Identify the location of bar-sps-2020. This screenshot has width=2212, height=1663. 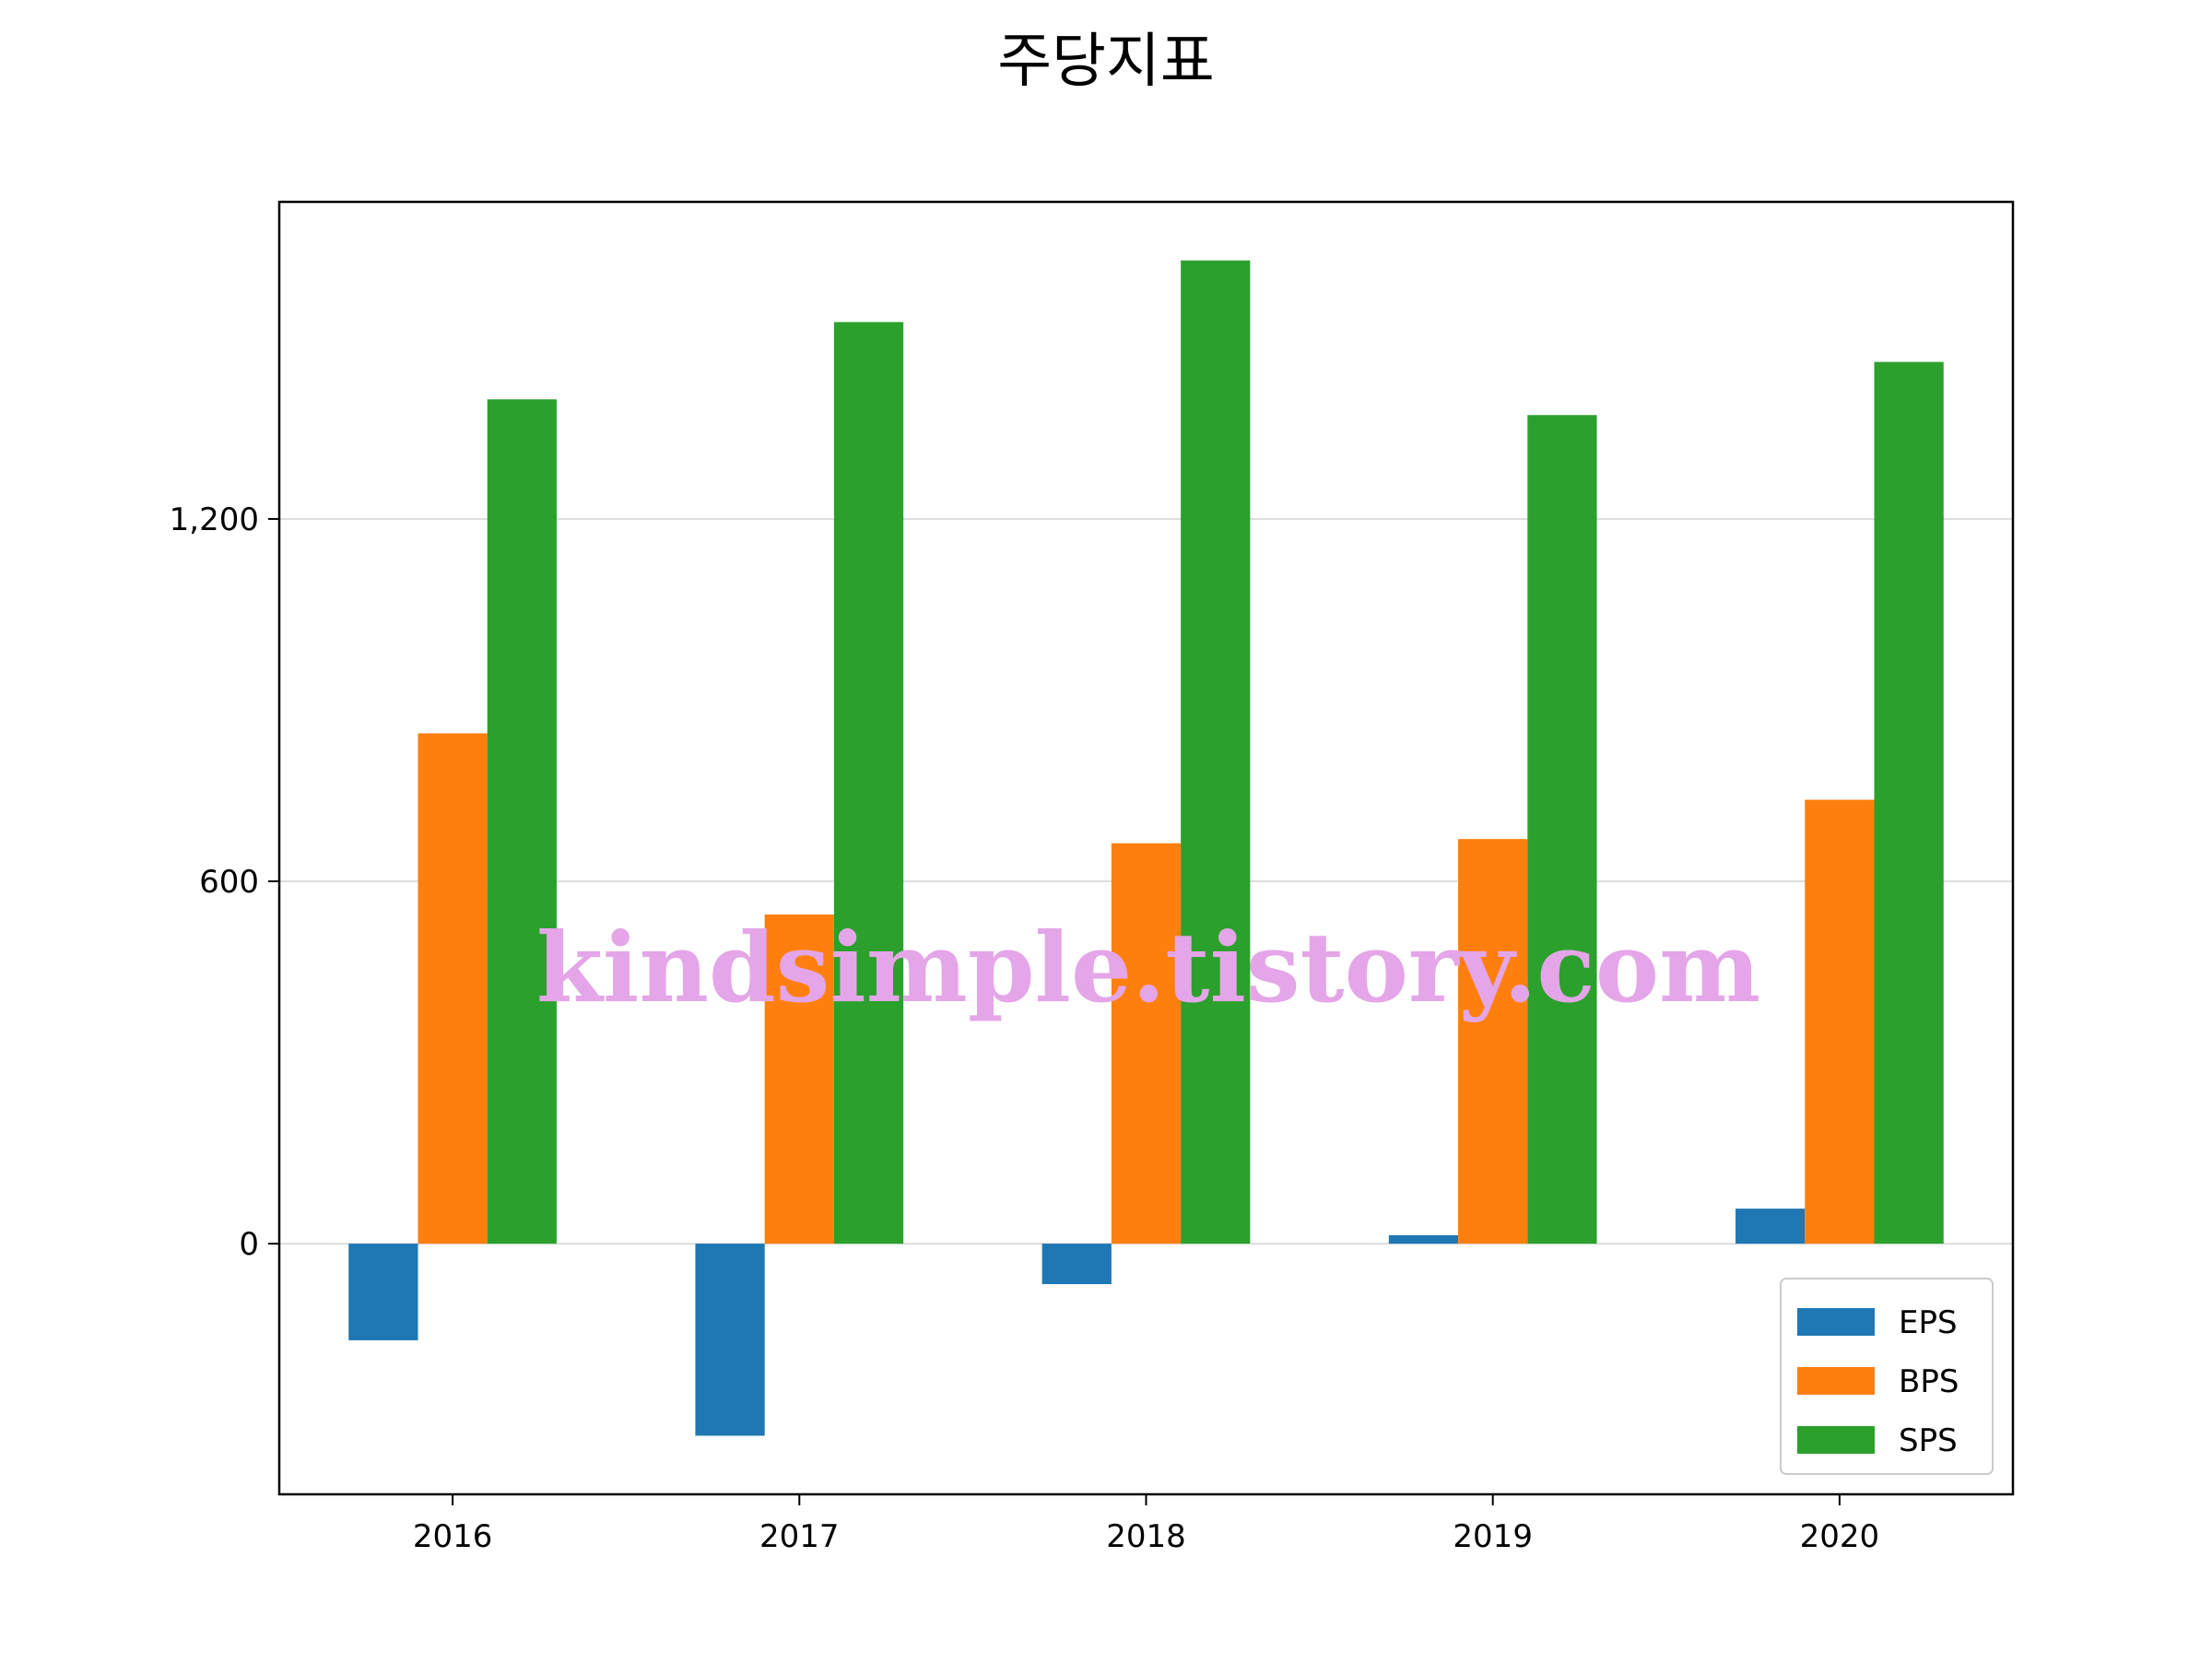
(1909, 802).